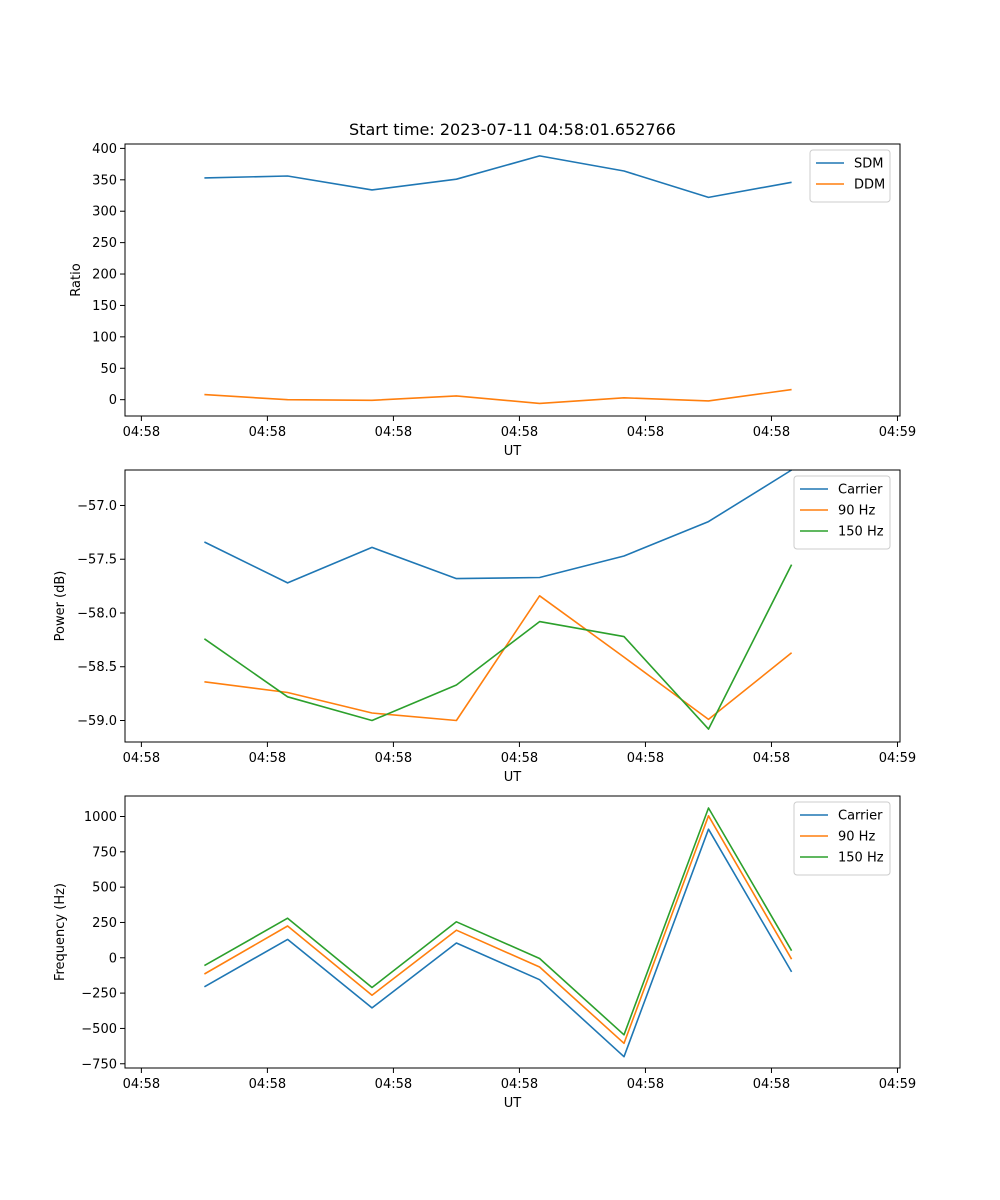 The height and width of the screenshot is (1200, 1000). What do you see at coordinates (498, 396) in the screenshot?
I see `series-line-ddm` at bounding box center [498, 396].